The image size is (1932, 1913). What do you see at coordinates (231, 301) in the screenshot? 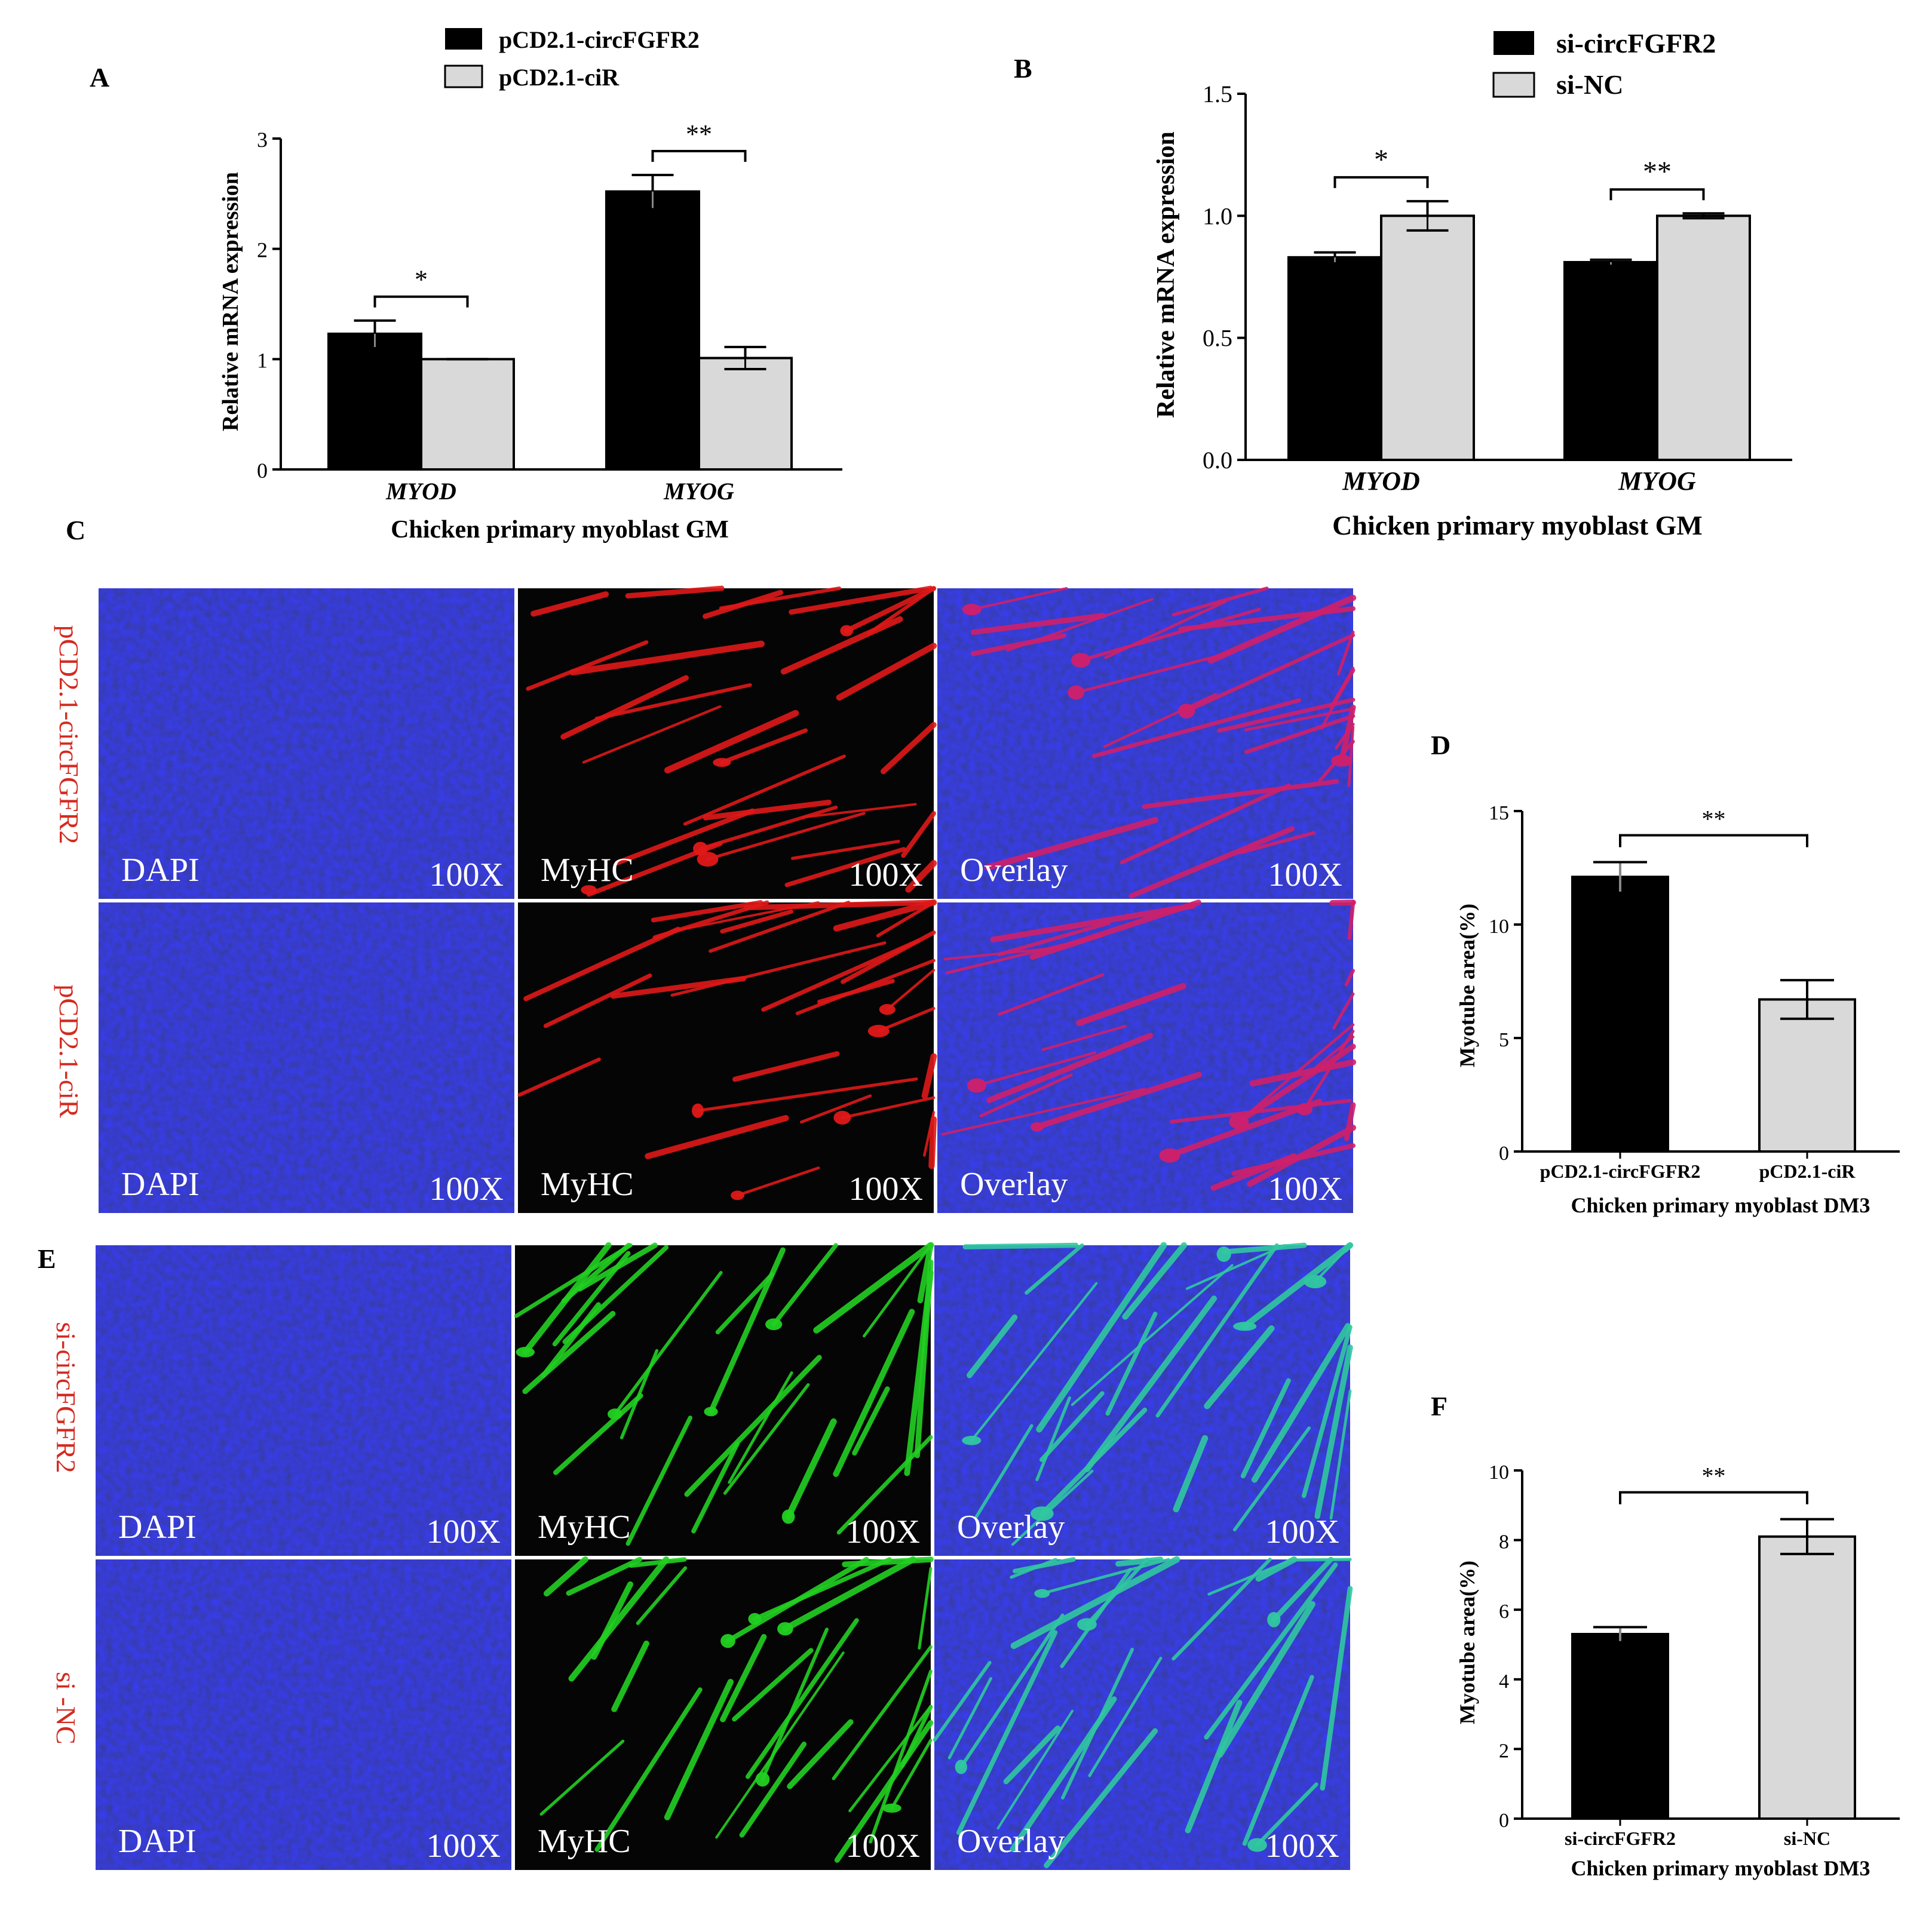
I see `y-axis-label: Relative mRNA expression` at bounding box center [231, 301].